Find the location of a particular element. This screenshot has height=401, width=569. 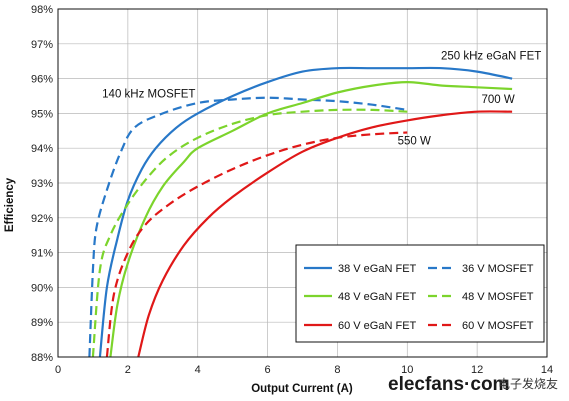

x-tick-label: 0 is located at coordinates (58, 370).